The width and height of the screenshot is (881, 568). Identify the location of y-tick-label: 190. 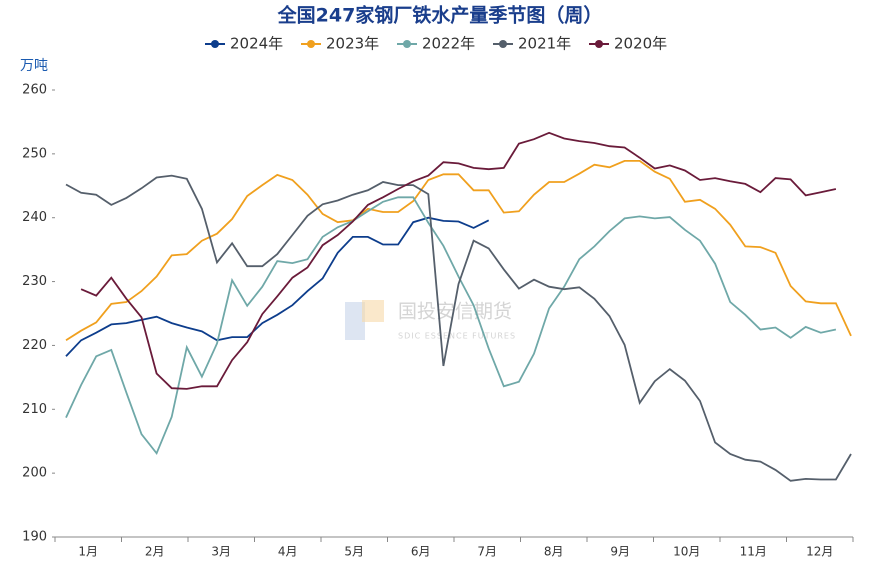
(34, 537).